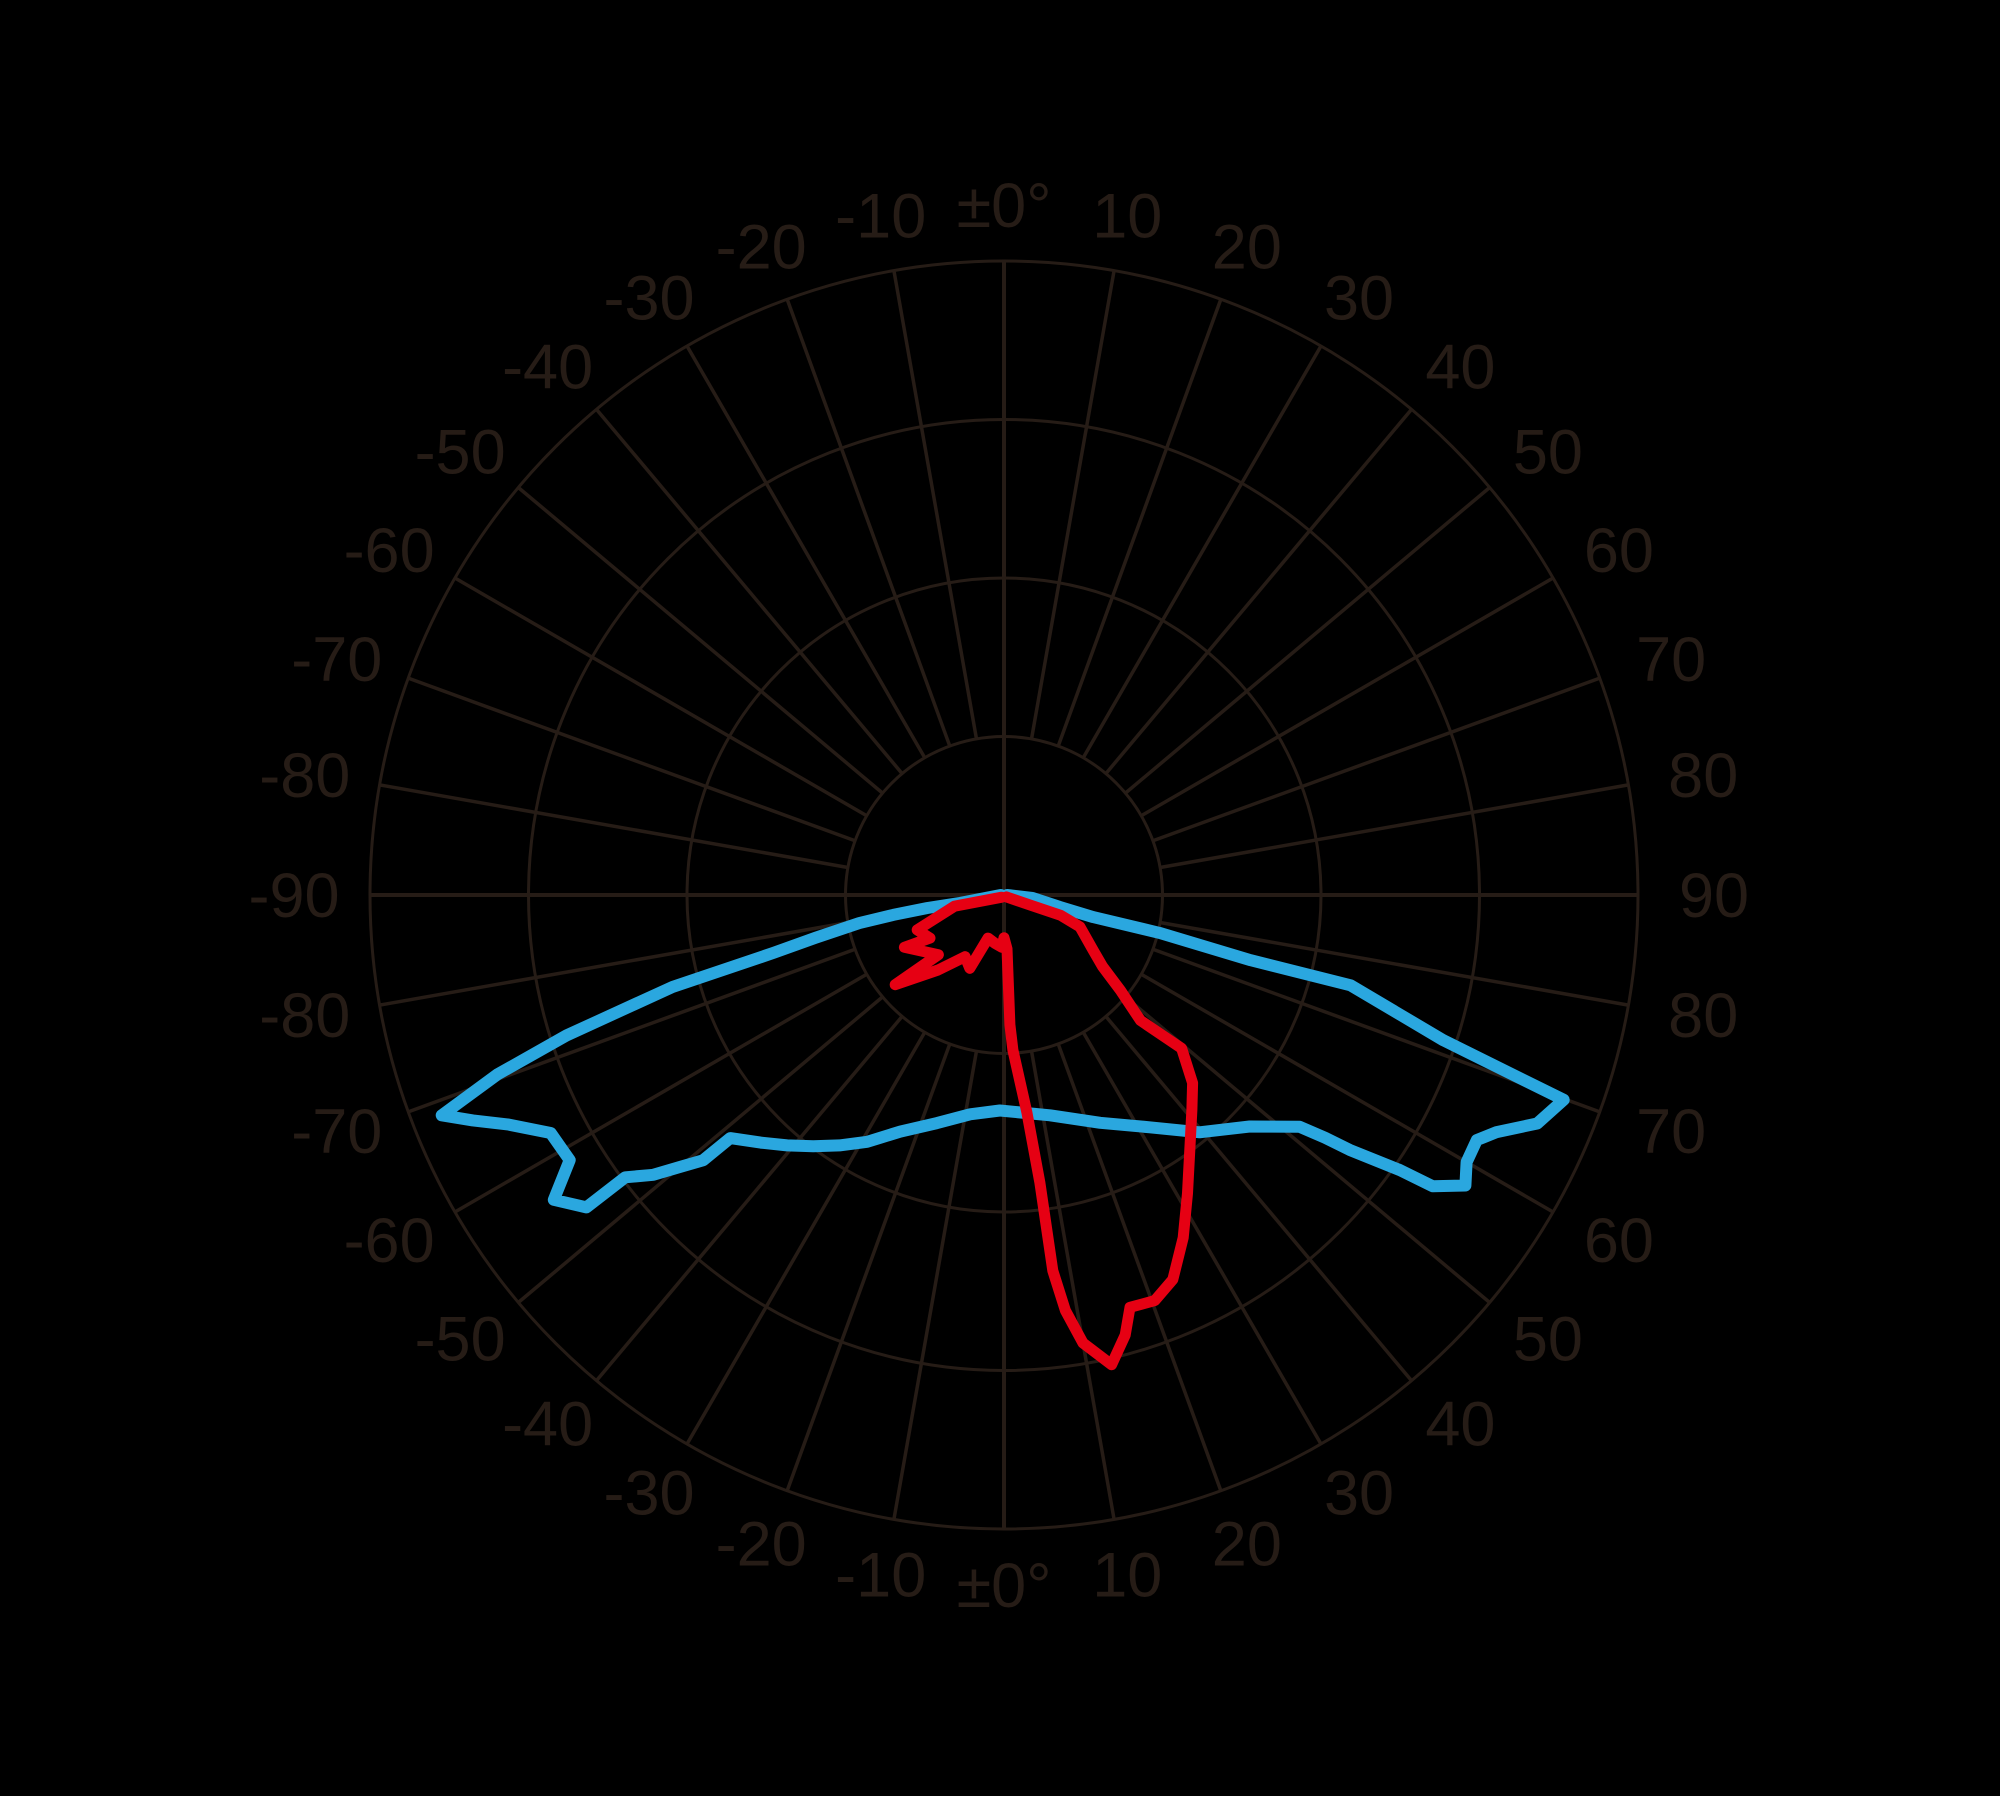 This screenshot has width=2000, height=1796. Describe the element at coordinates (1714, 896) in the screenshot. I see `angle-label: 90` at that location.